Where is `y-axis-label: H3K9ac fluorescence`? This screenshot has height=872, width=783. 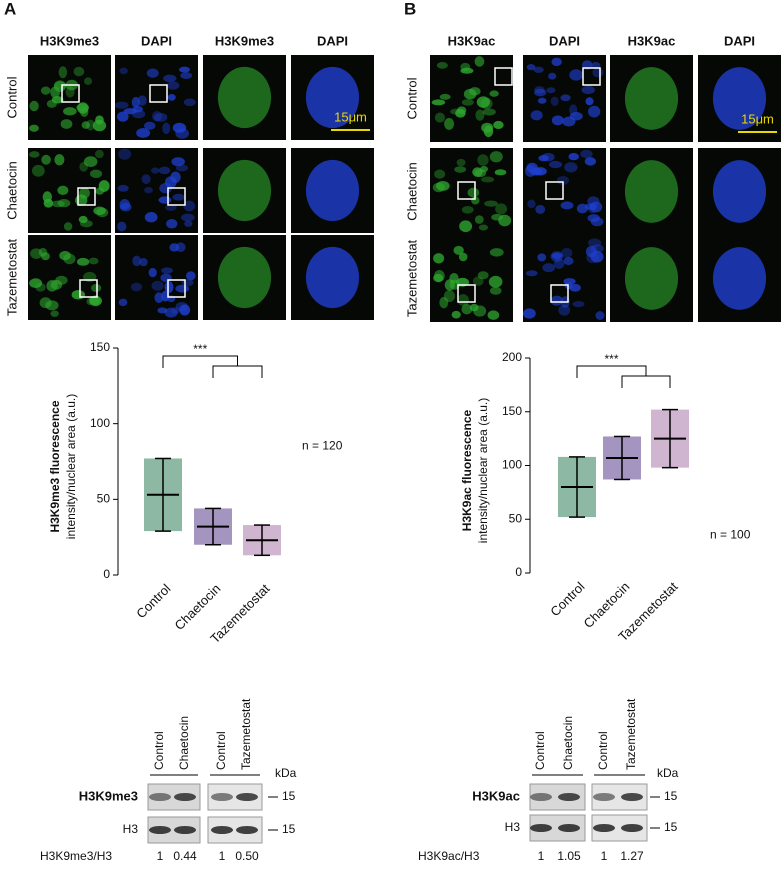 y-axis-label: H3K9ac fluorescence is located at coordinates (467, 470).